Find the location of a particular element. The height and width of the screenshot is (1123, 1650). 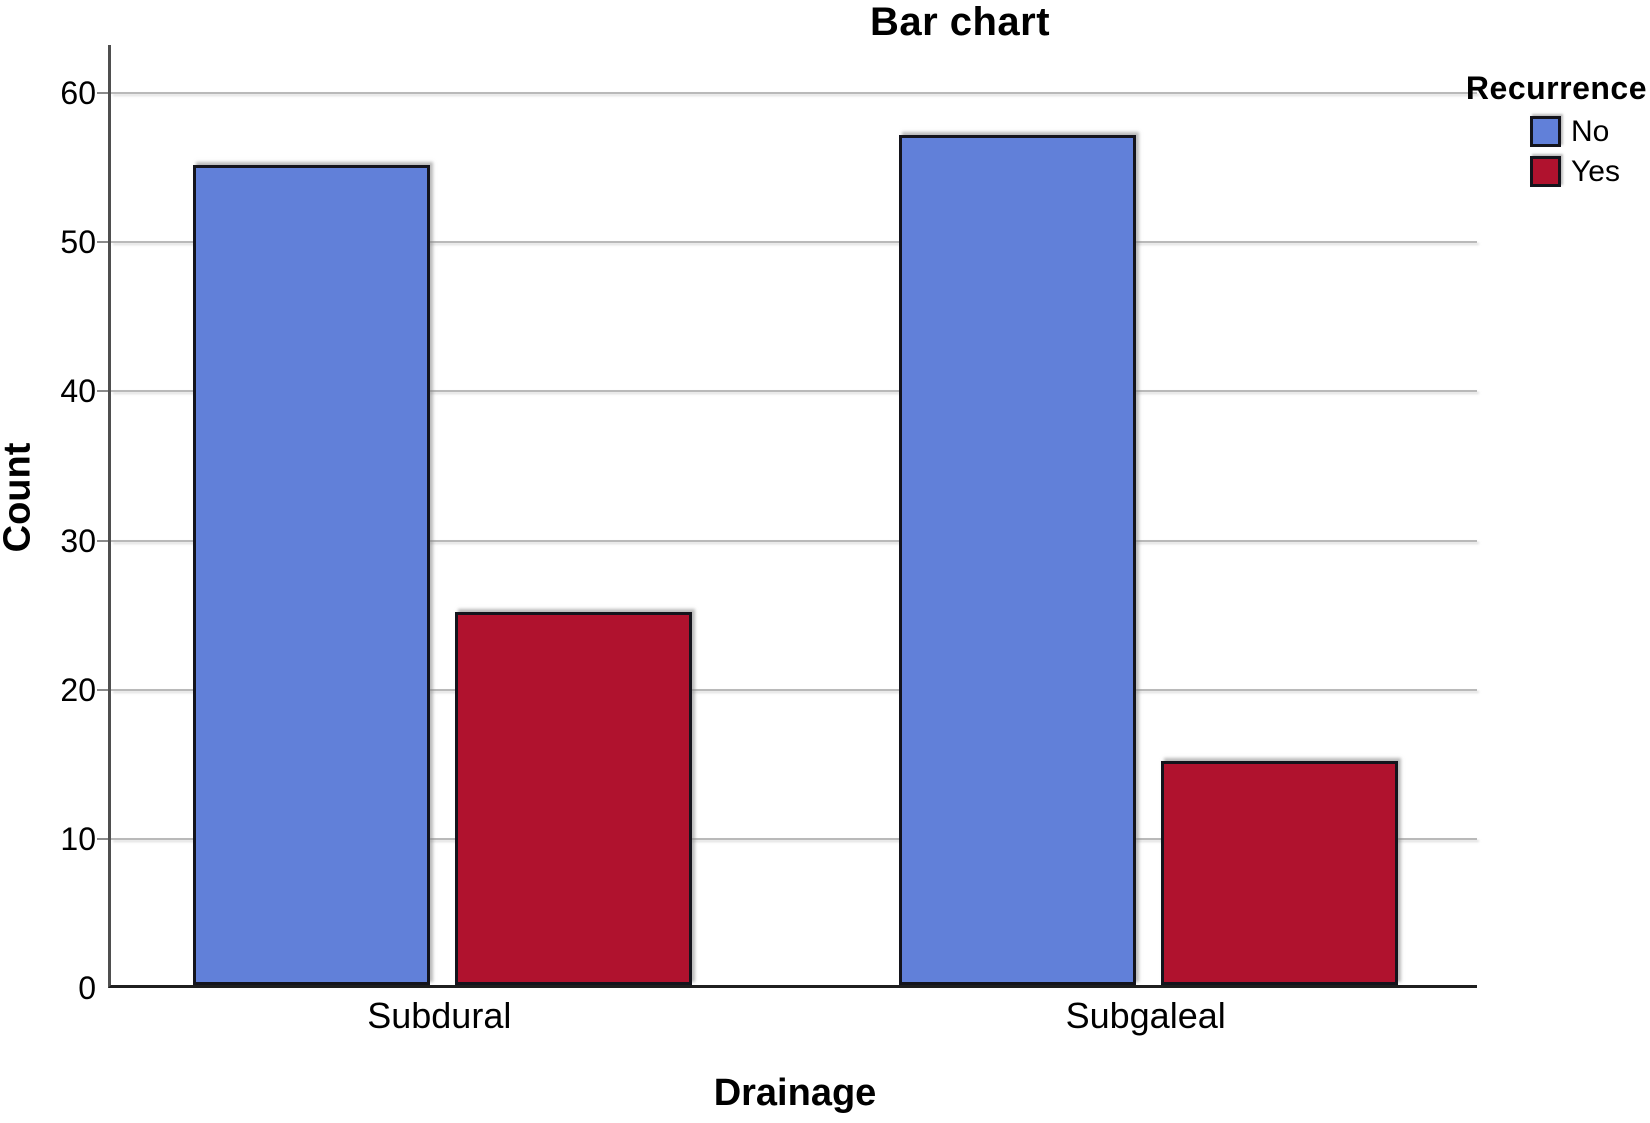

bar-subgaleal-no is located at coordinates (1018, 559).